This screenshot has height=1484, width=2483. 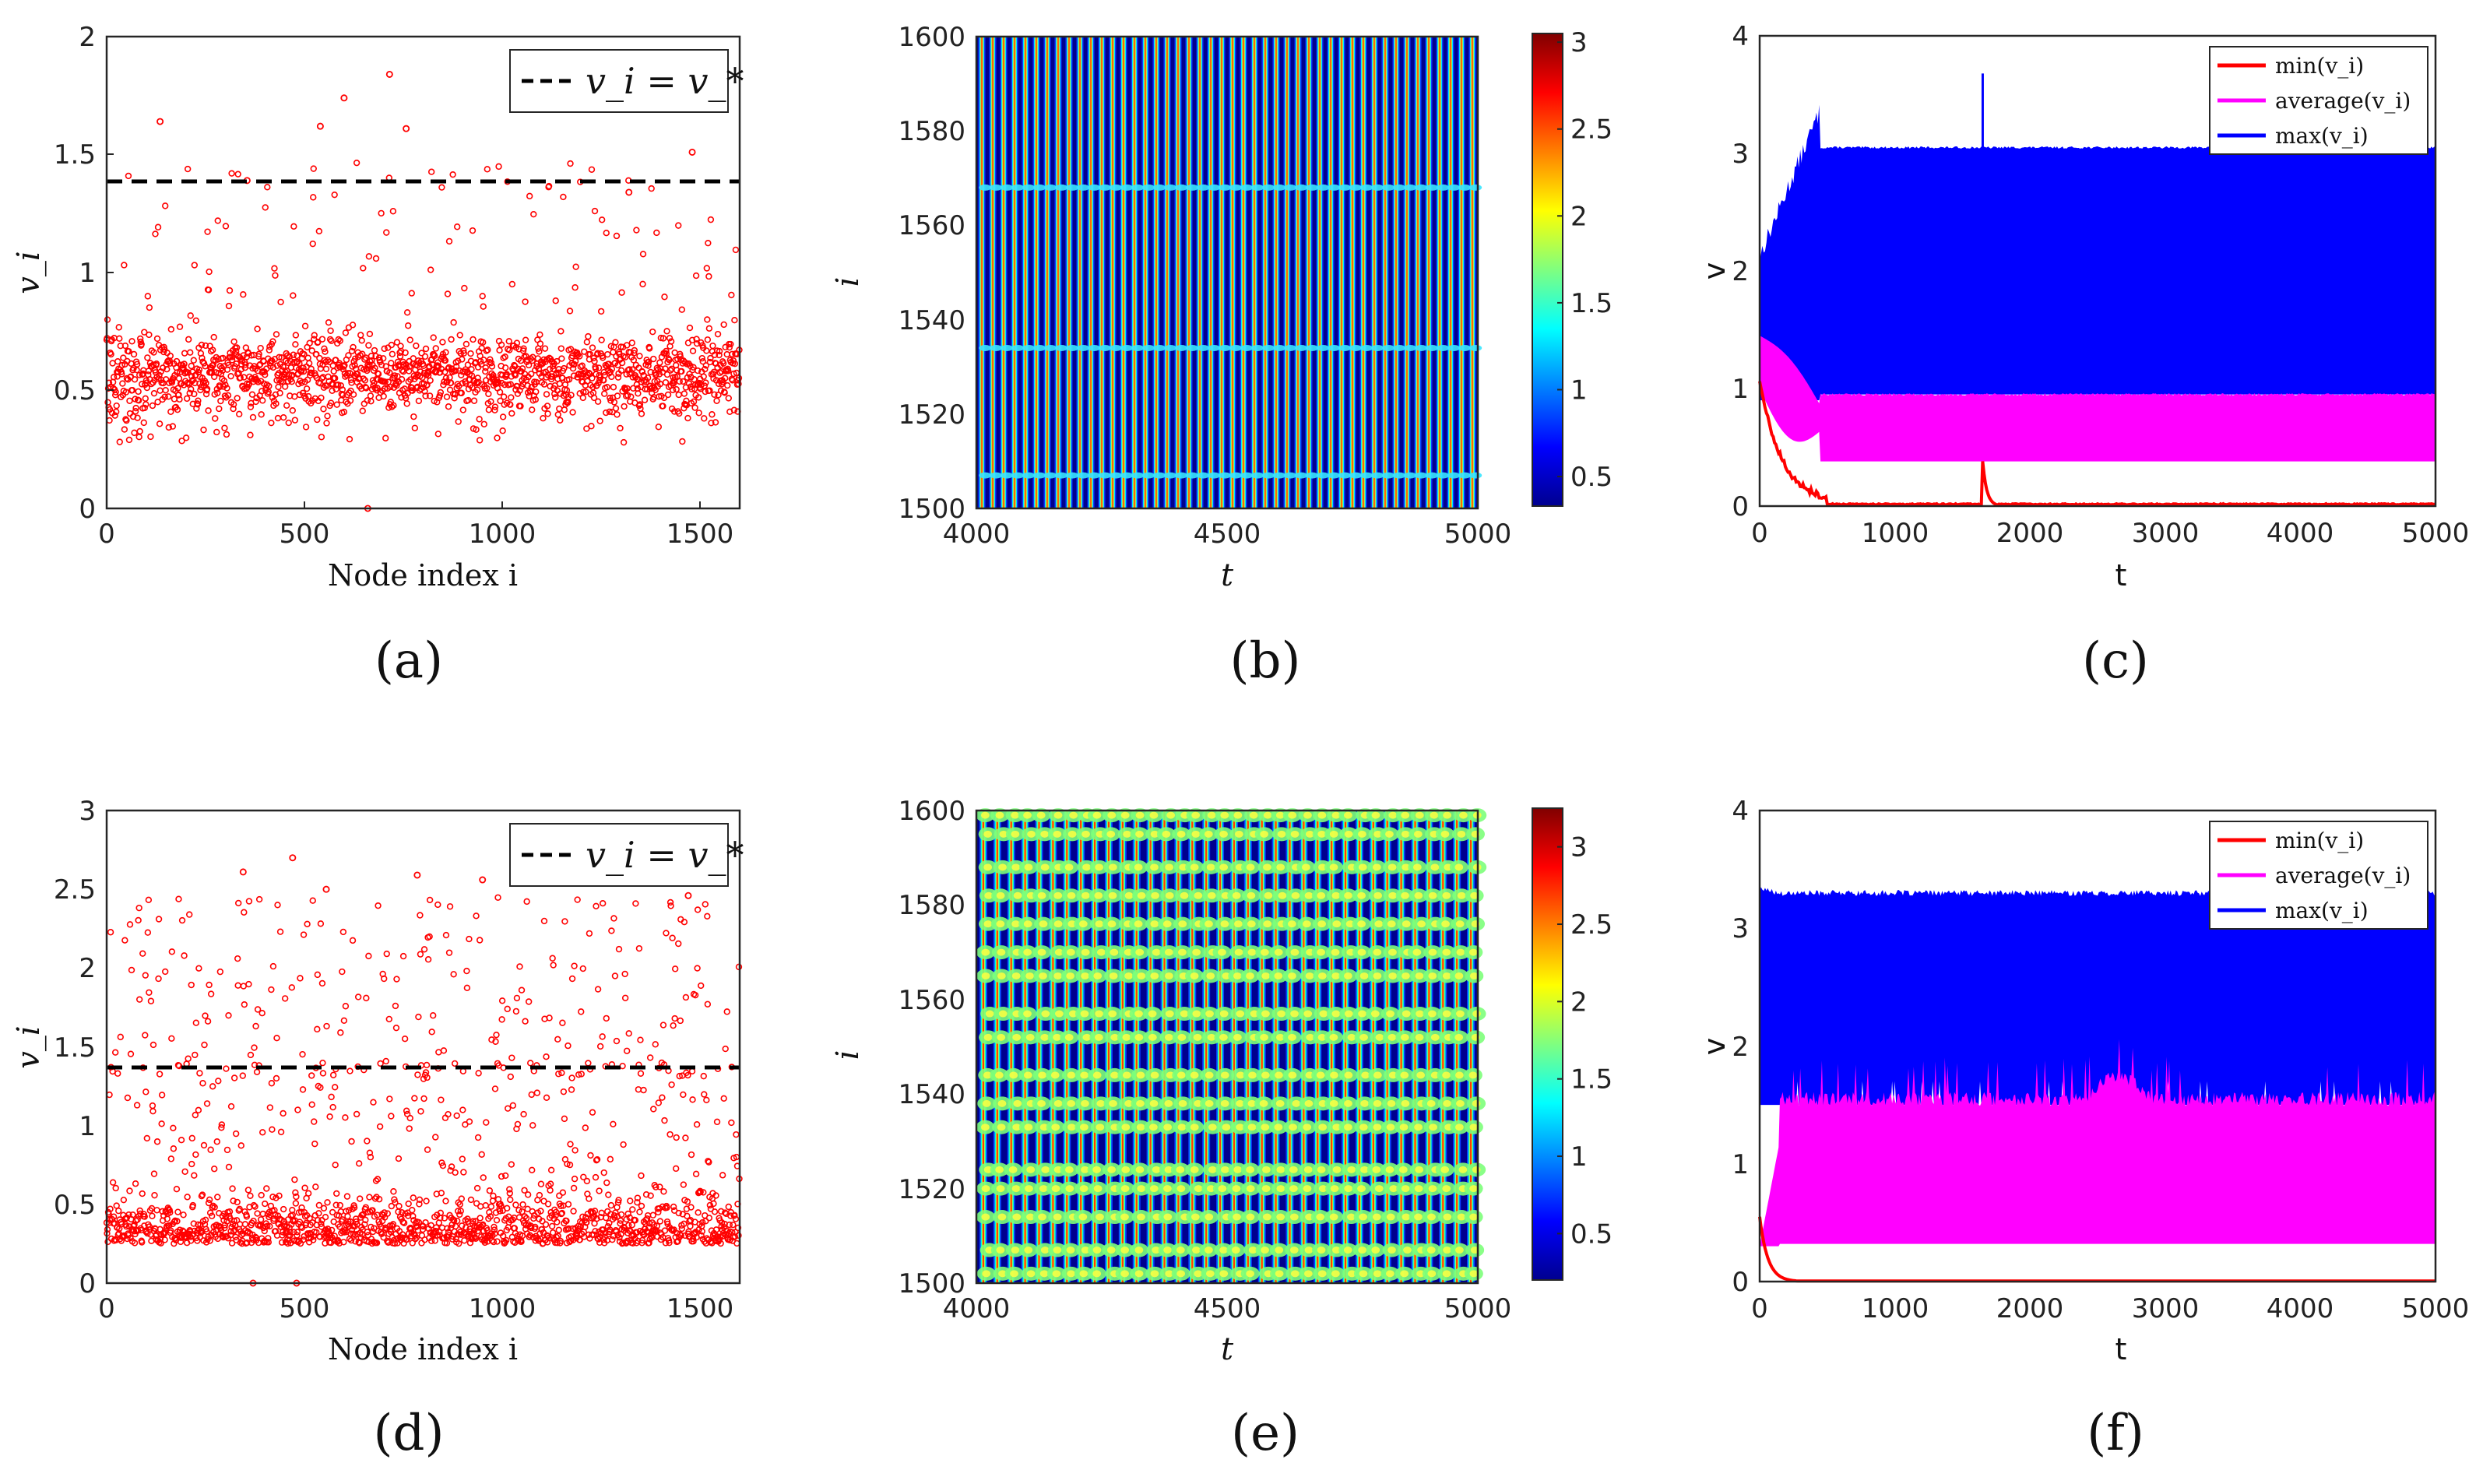 What do you see at coordinates (75, 155) in the screenshot?
I see `y-tick-label: 1.5` at bounding box center [75, 155].